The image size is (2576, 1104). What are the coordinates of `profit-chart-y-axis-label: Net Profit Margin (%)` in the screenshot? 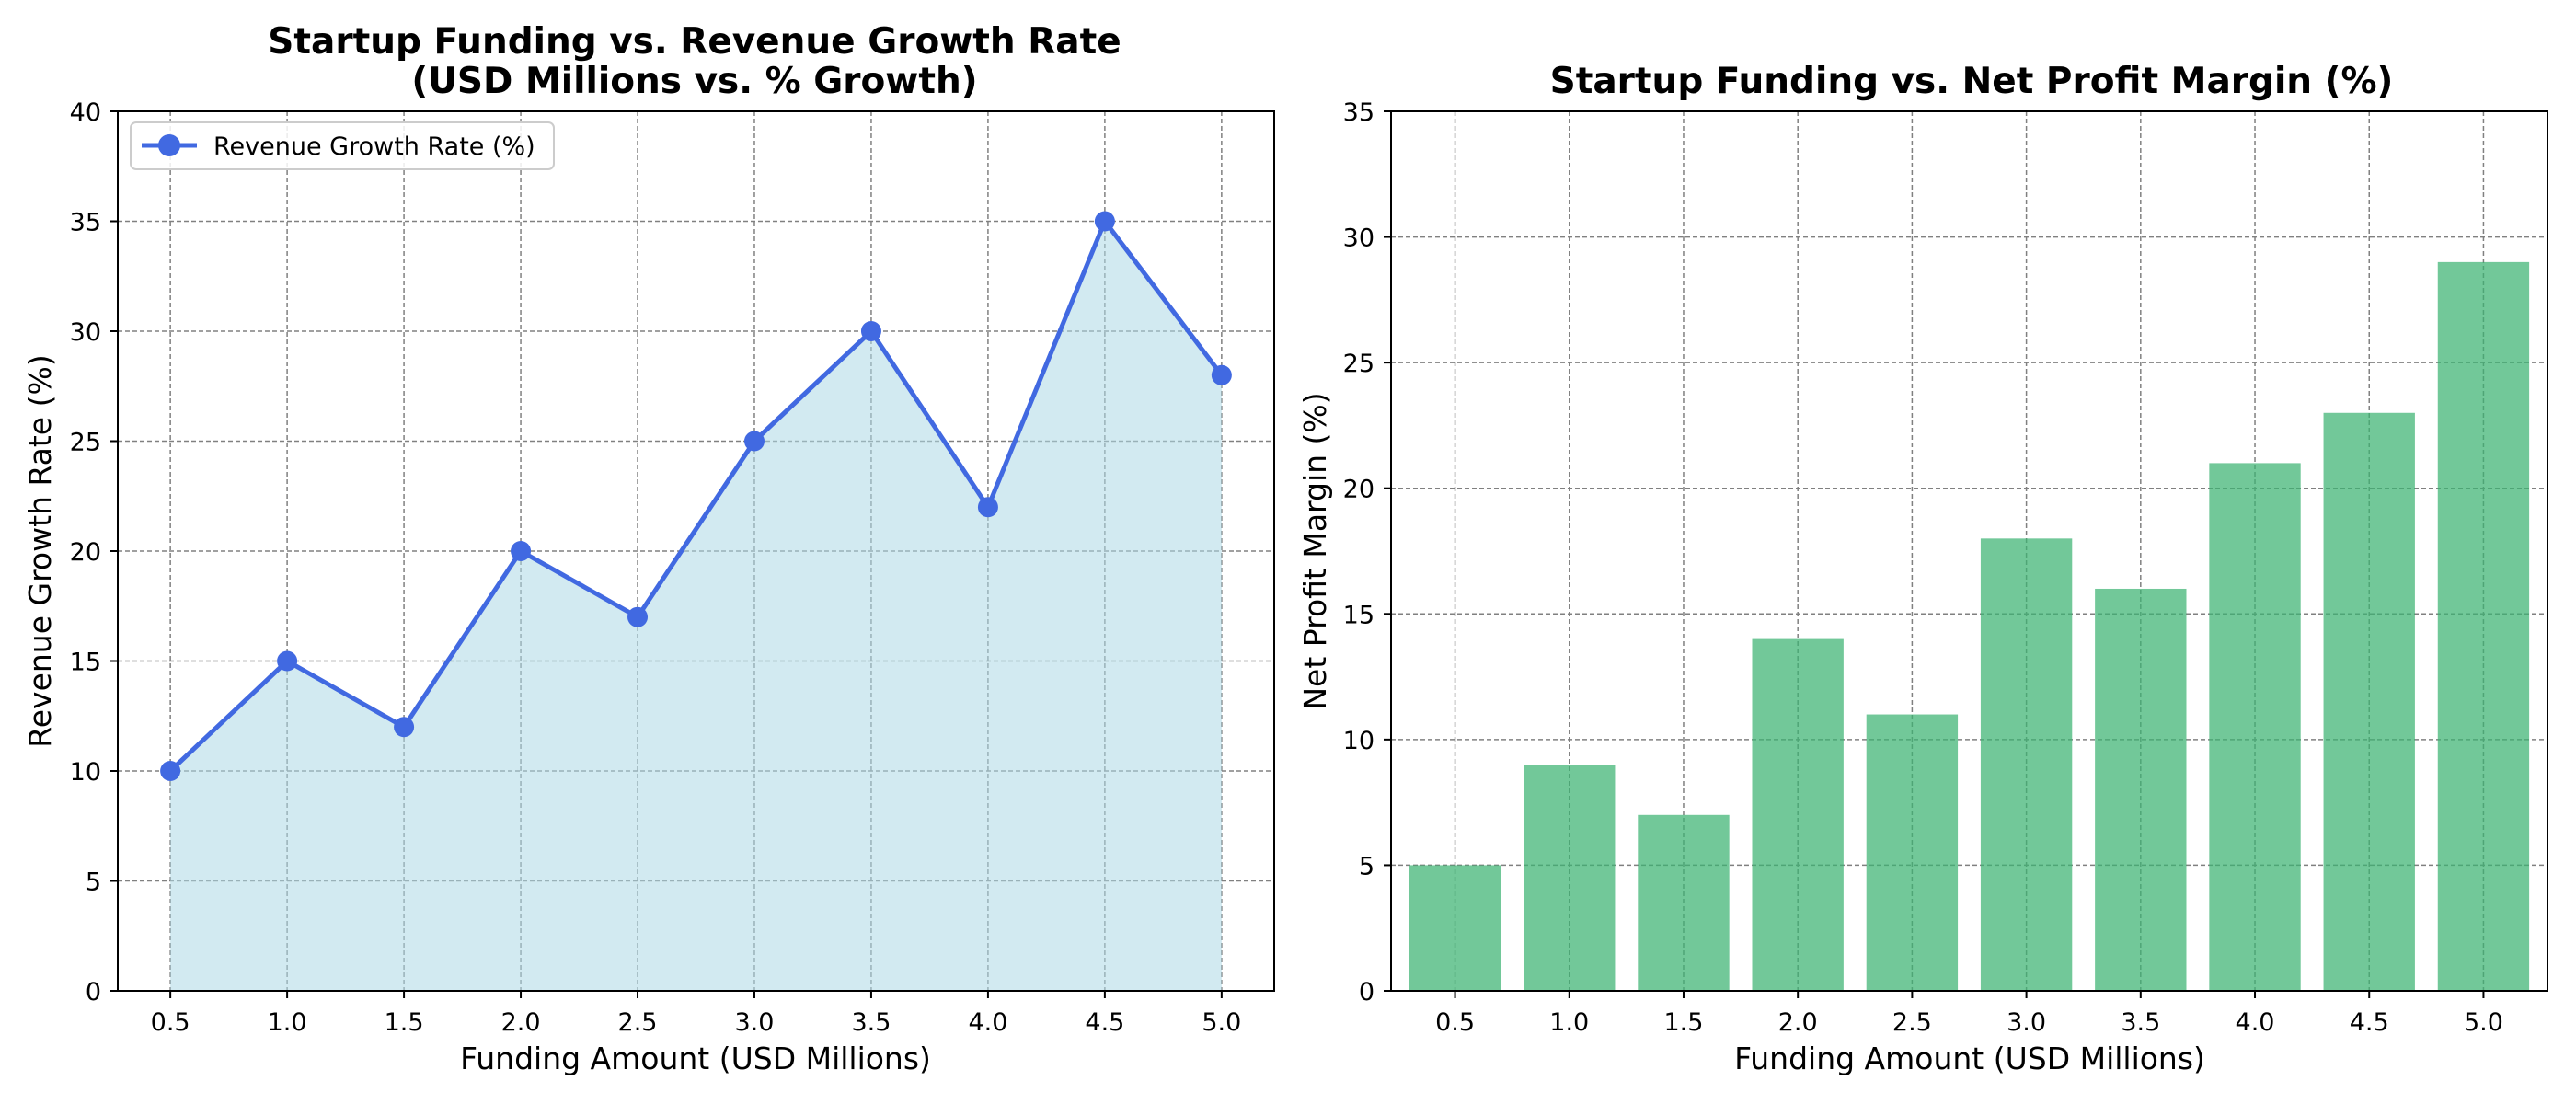 It's located at (1315, 550).